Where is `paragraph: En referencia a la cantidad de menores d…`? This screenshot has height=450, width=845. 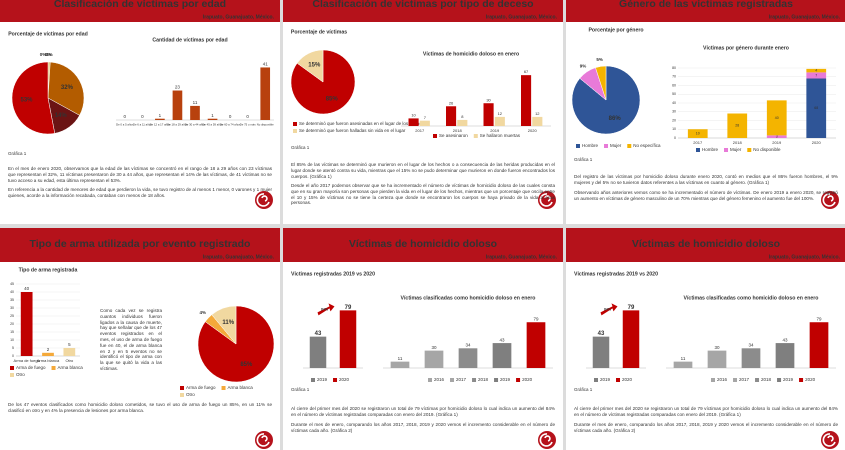
paragraph: En referencia a la cantidad de menores d… is located at coordinates (140, 192).